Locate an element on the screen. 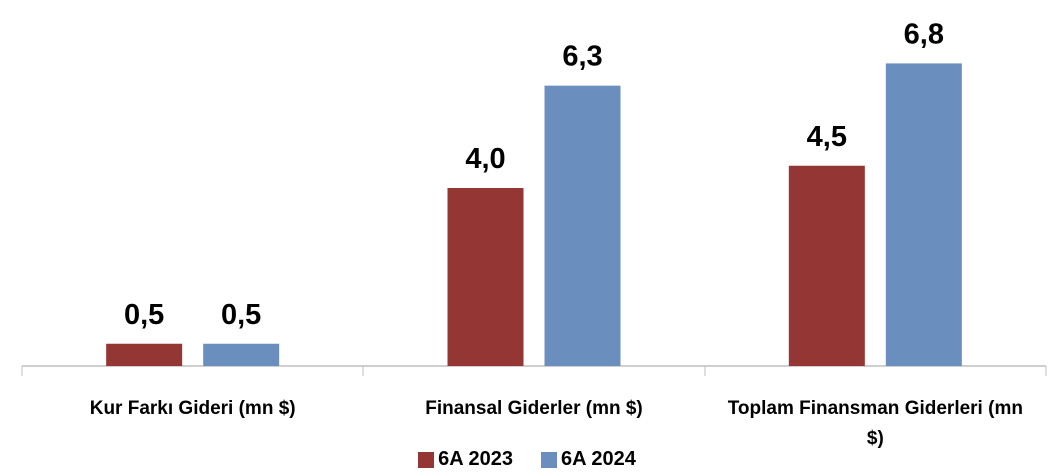  value-label: 4,0 is located at coordinates (485, 159).